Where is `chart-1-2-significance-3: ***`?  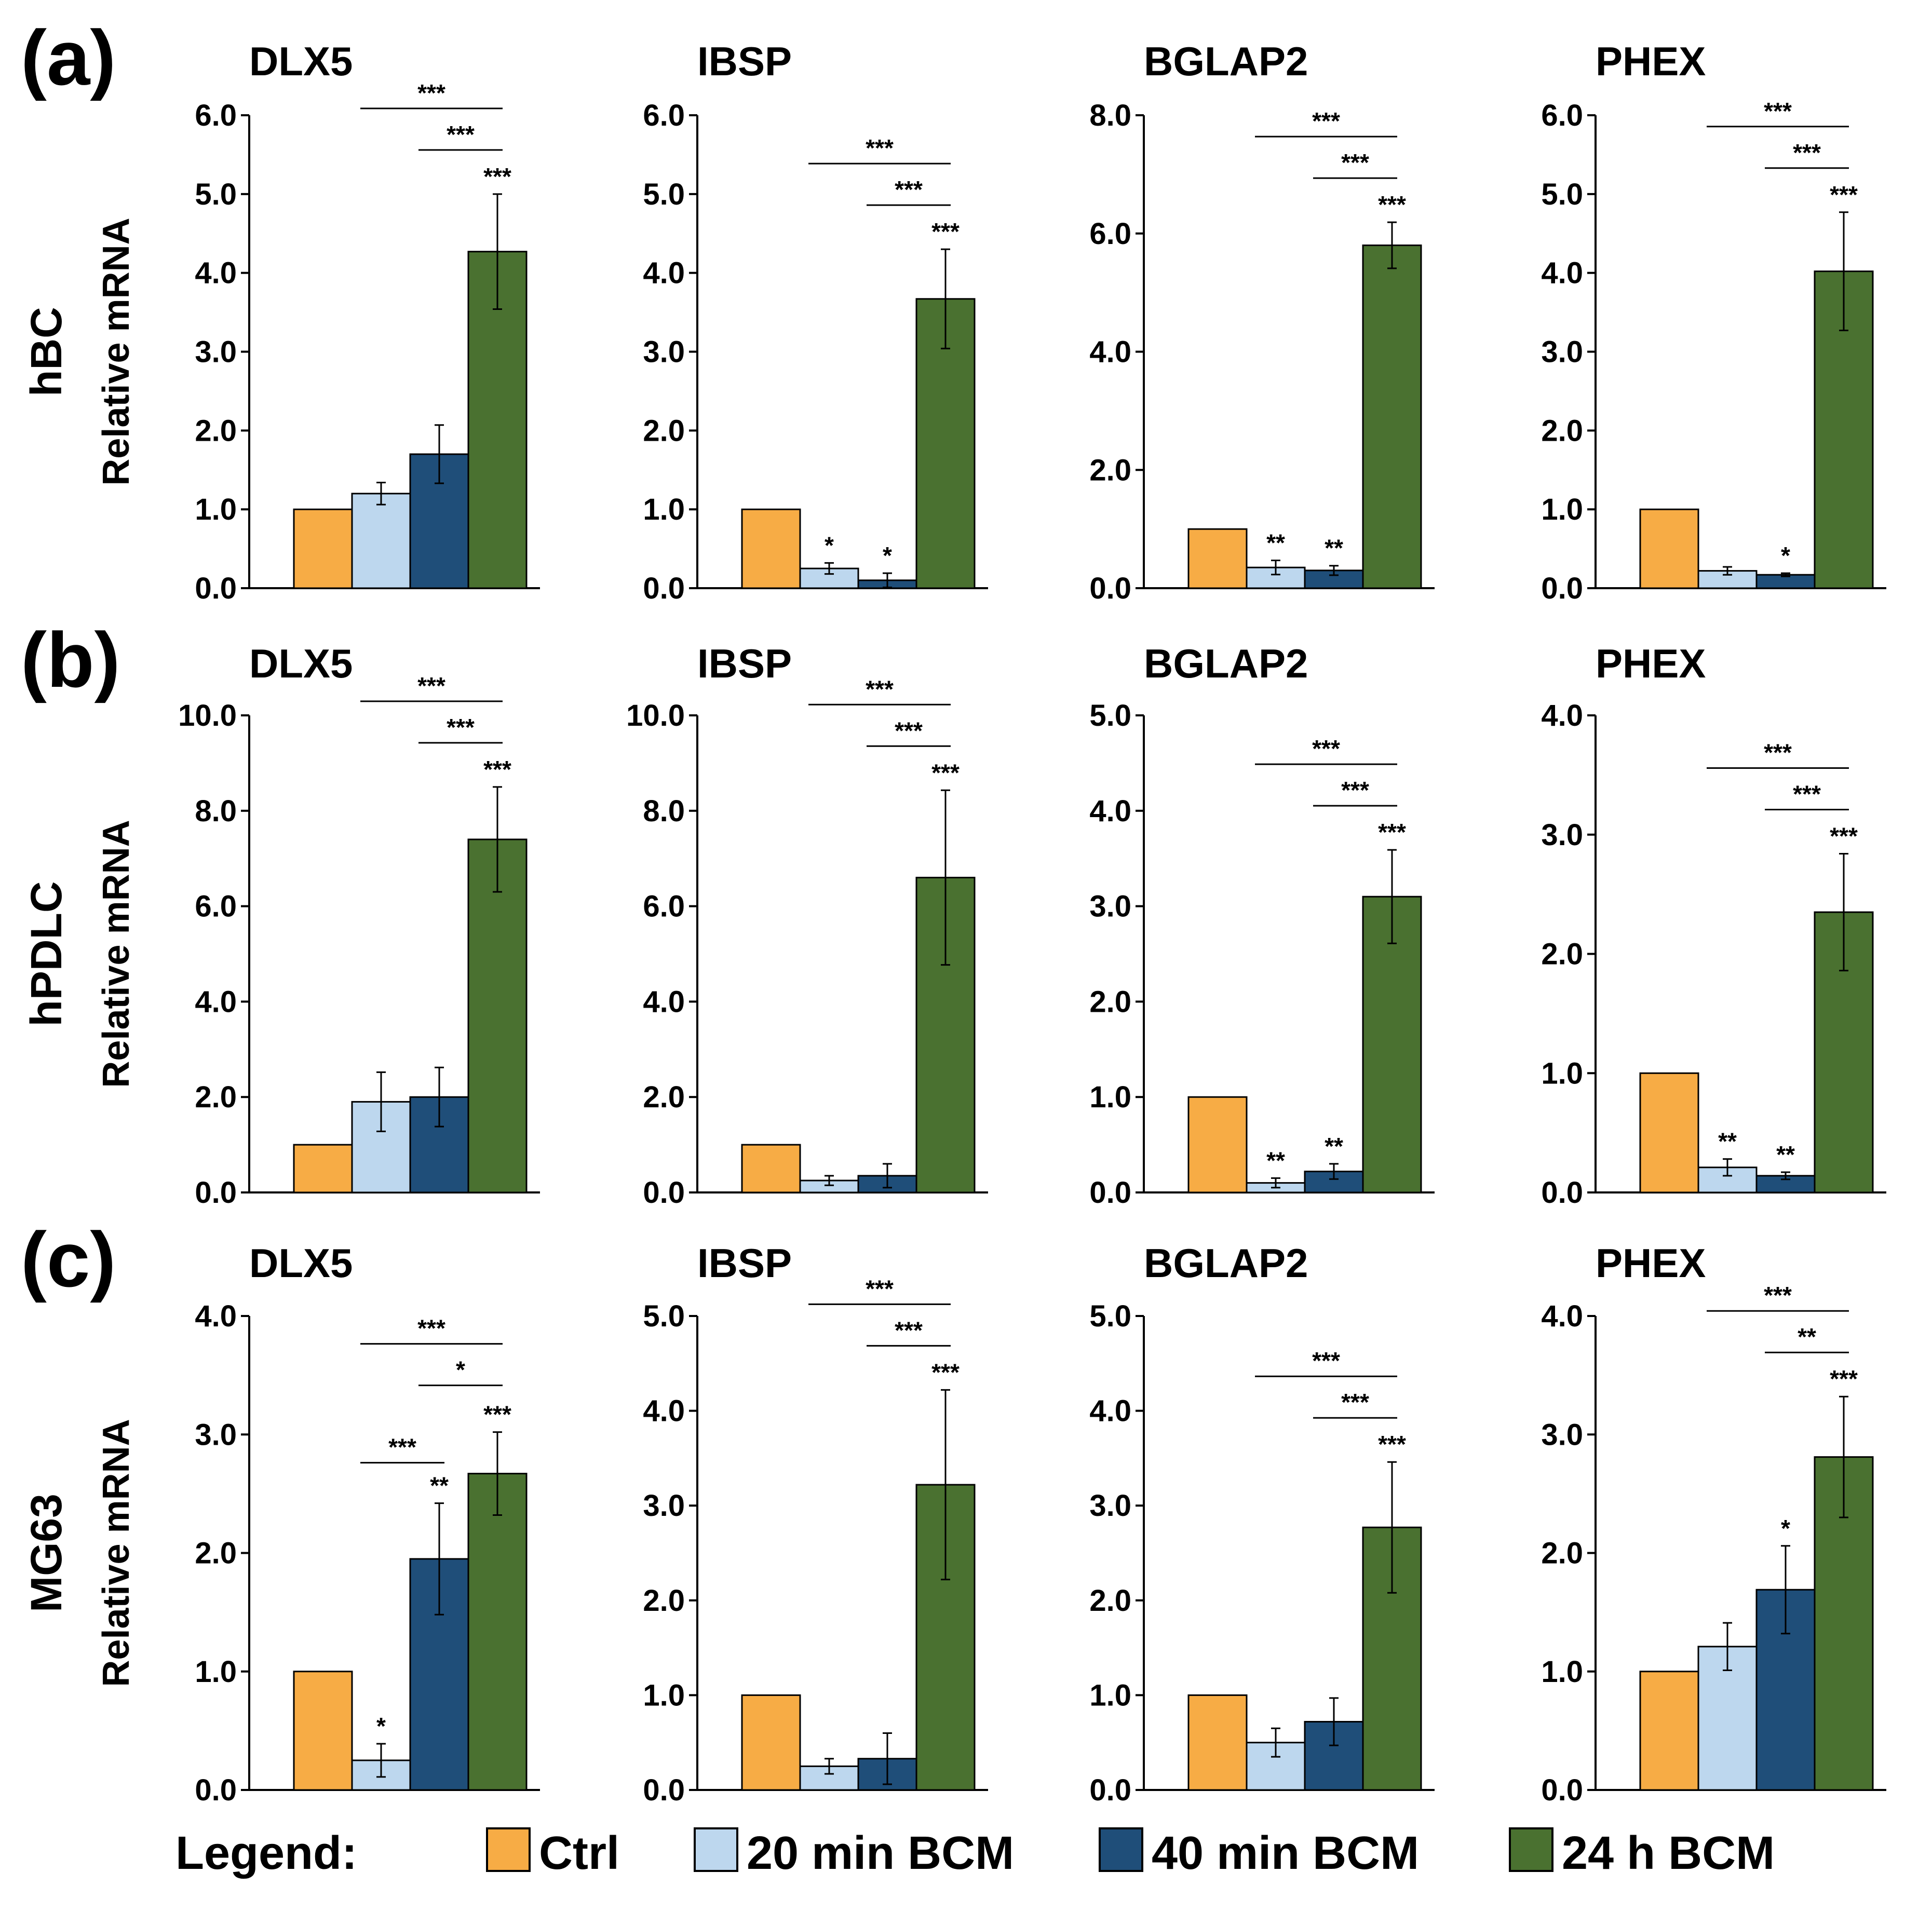
chart-1-2-significance-3: *** is located at coordinates (1392, 832).